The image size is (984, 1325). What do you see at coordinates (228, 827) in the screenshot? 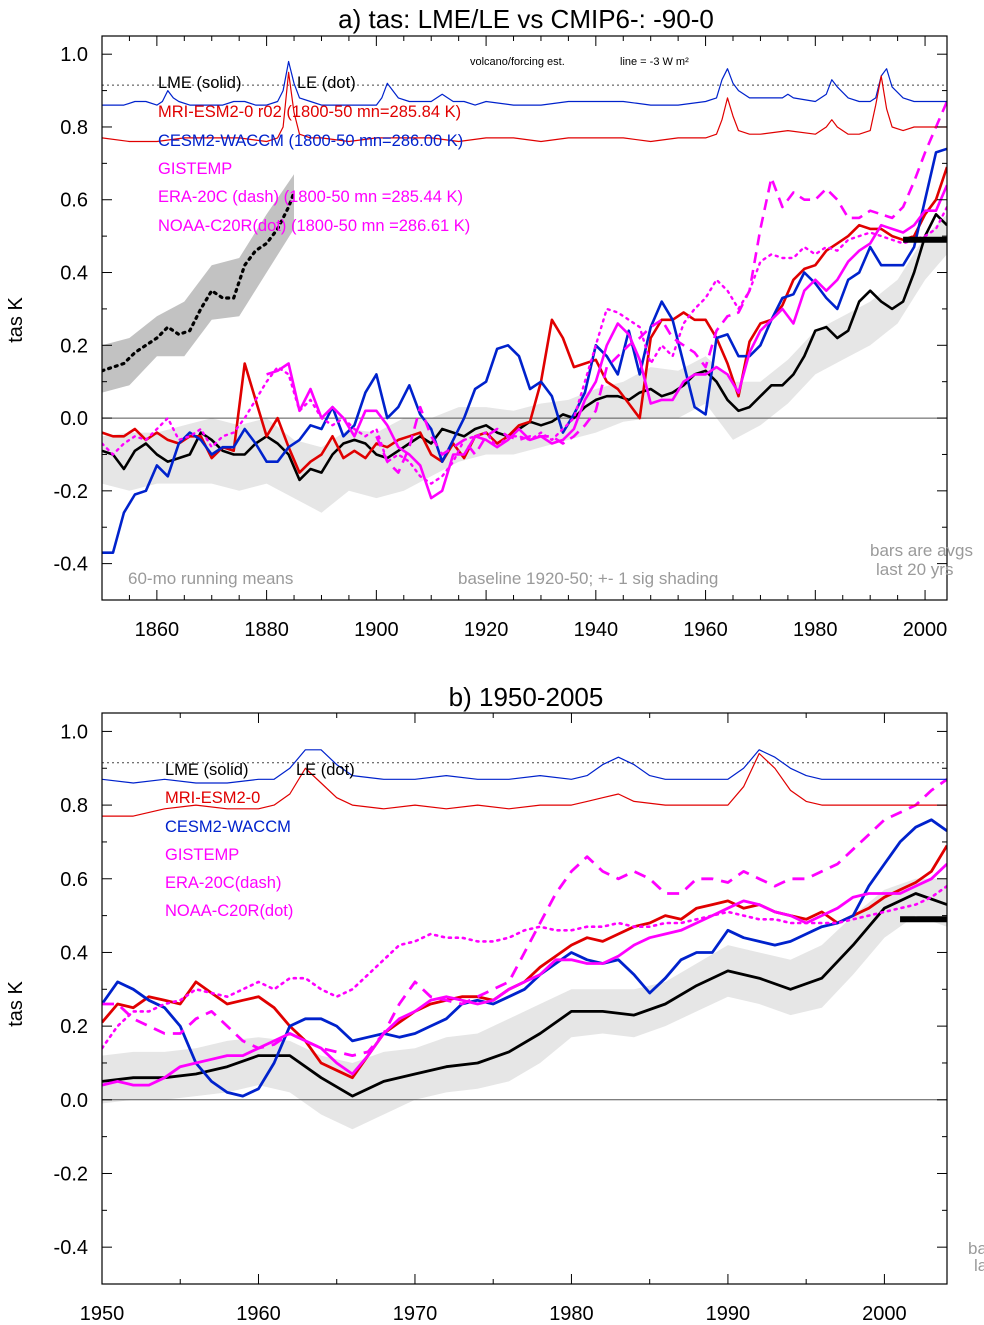
I see `legend-cesm2-waccm: CESM2-WACCM` at bounding box center [228, 827].